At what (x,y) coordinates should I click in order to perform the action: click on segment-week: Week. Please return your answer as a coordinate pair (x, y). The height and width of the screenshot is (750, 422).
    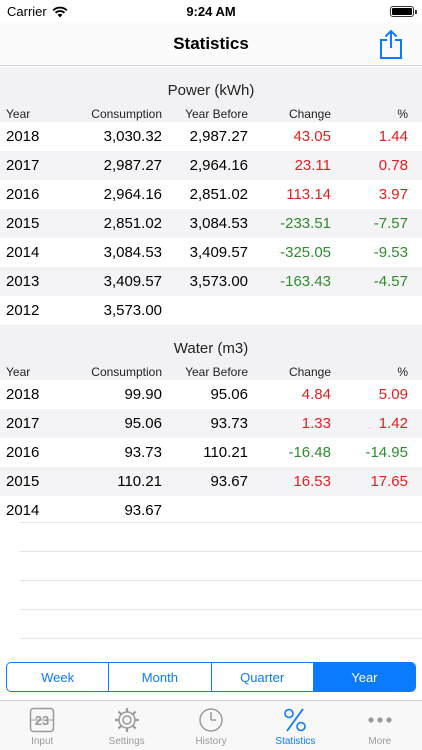
    Looking at the image, I should click on (58, 677).